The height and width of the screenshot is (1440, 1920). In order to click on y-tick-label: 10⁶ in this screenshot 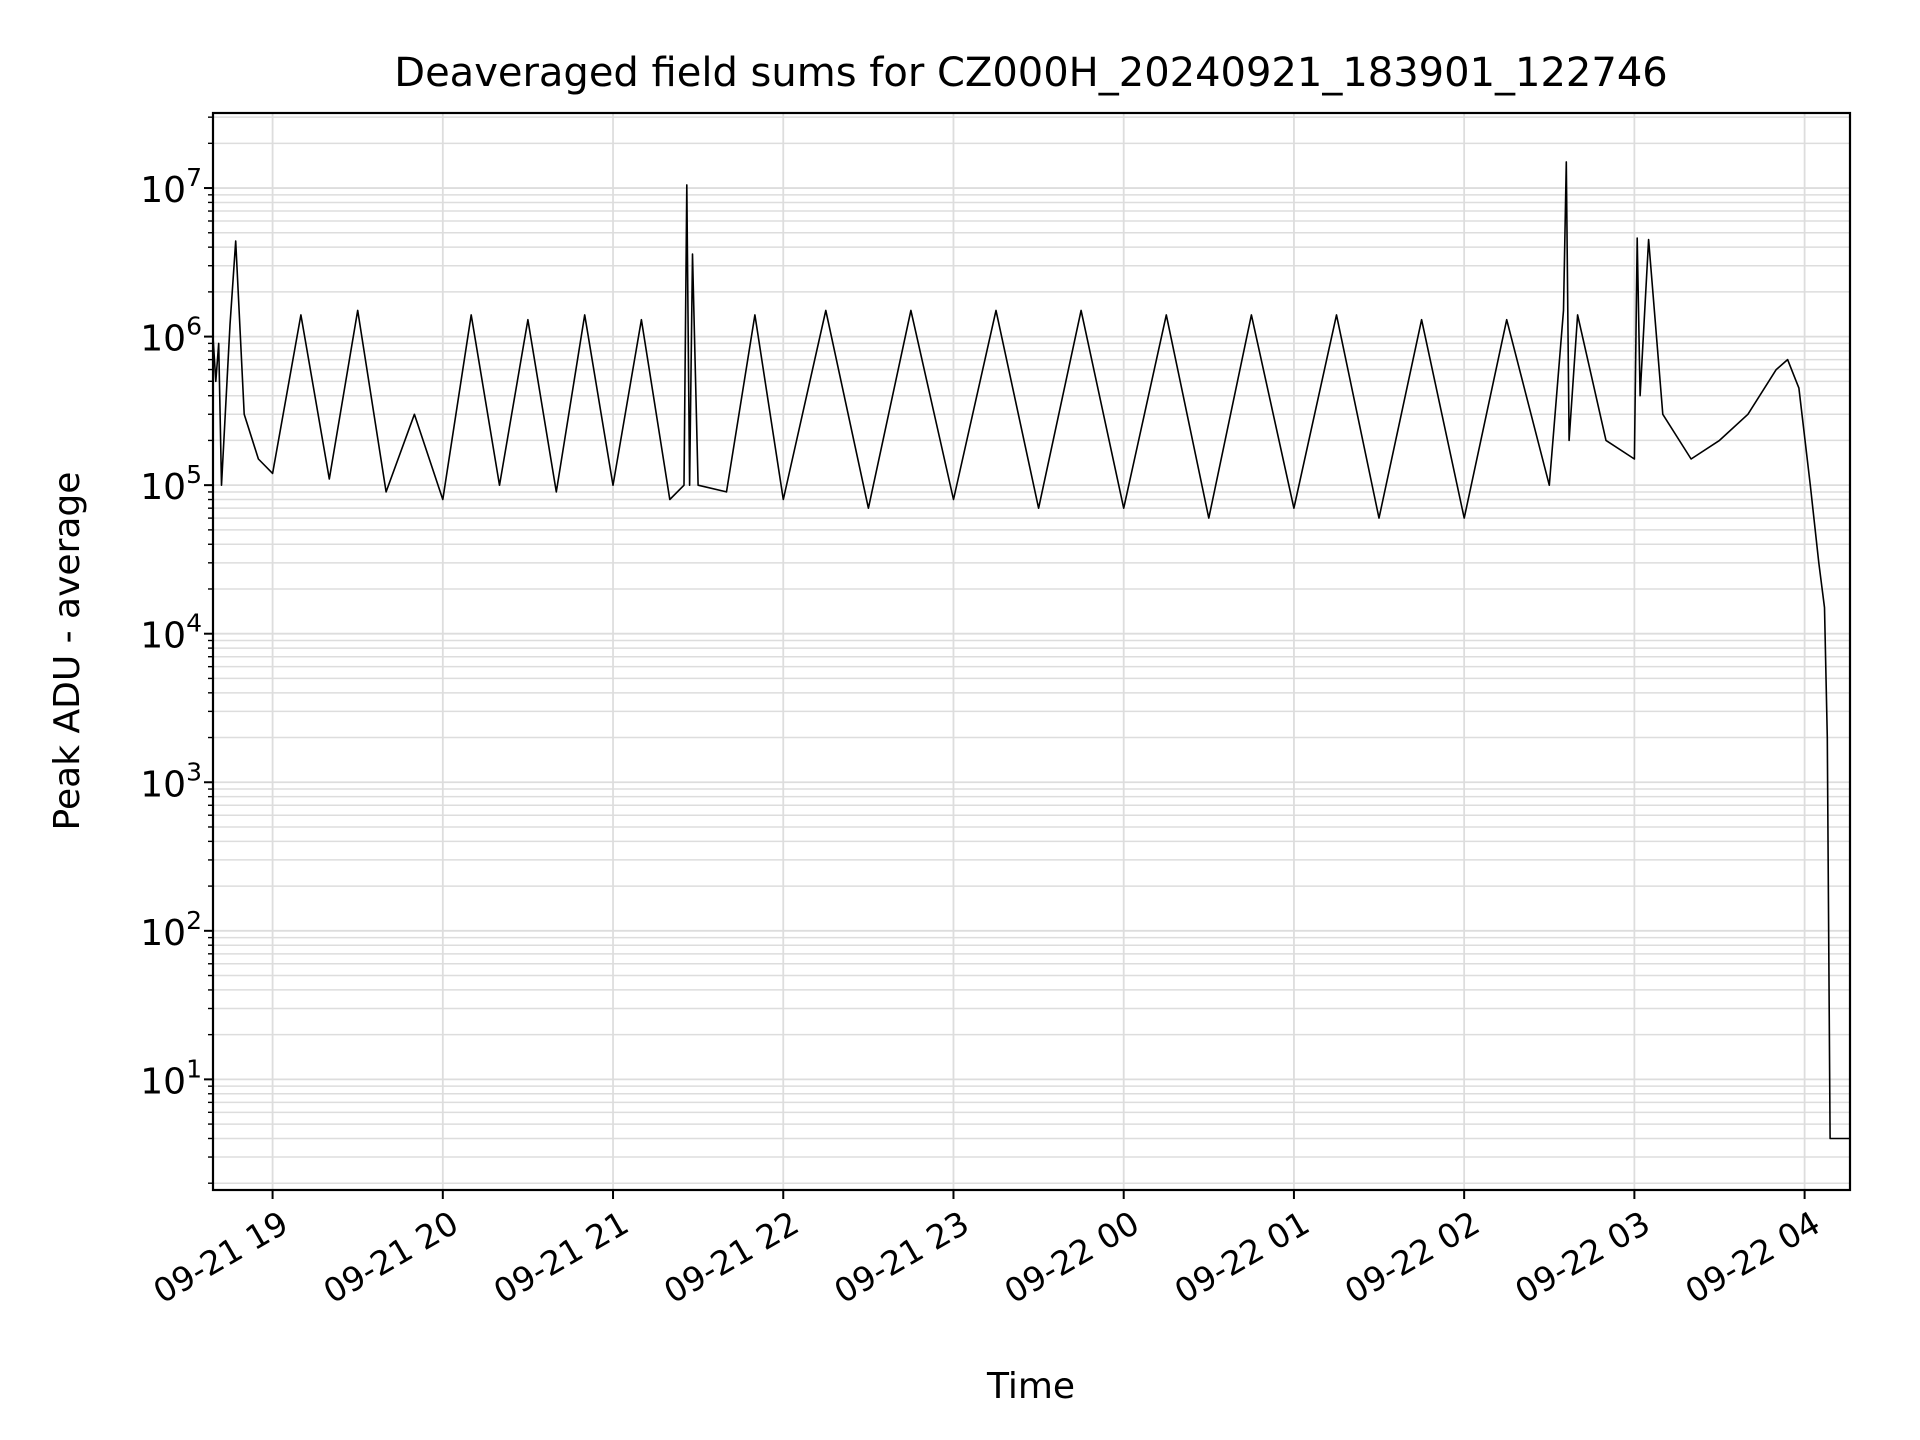, I will do `click(171, 336)`.